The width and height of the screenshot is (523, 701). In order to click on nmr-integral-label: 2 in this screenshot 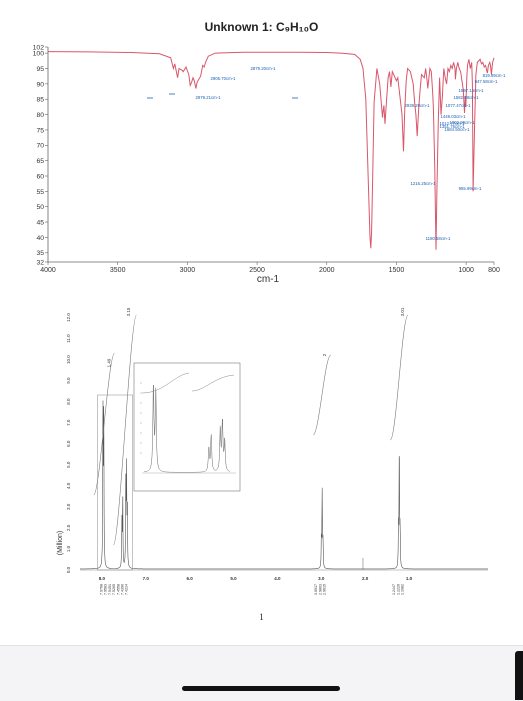, I will do `click(324, 354)`.